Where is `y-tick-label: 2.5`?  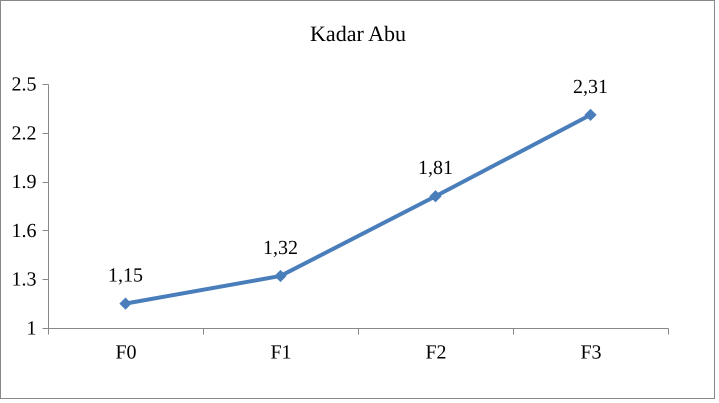
y-tick-label: 2.5 is located at coordinates (24, 85).